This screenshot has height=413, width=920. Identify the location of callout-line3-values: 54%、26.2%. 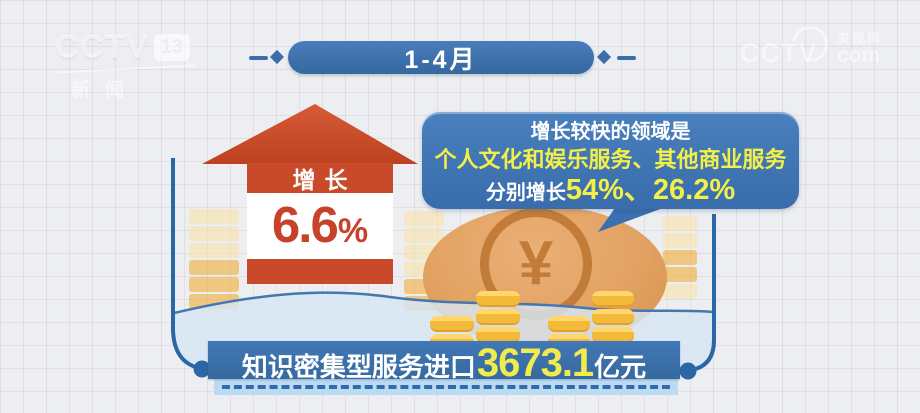
(650, 190).